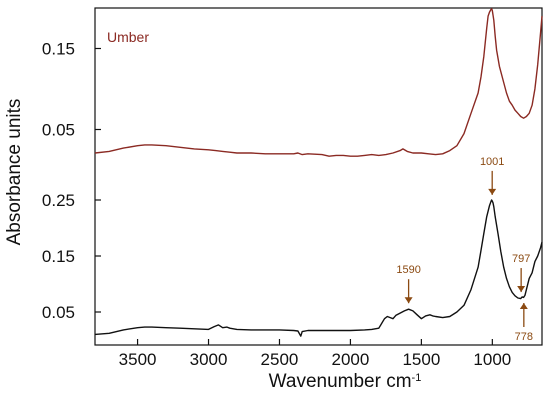  What do you see at coordinates (340, 381) in the screenshot?
I see `x-axis-label-main: Wavenumber cm` at bounding box center [340, 381].